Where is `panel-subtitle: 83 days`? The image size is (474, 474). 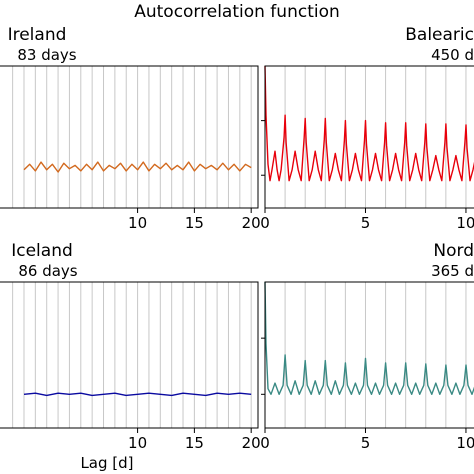
panel-subtitle: 83 days is located at coordinates (46, 55).